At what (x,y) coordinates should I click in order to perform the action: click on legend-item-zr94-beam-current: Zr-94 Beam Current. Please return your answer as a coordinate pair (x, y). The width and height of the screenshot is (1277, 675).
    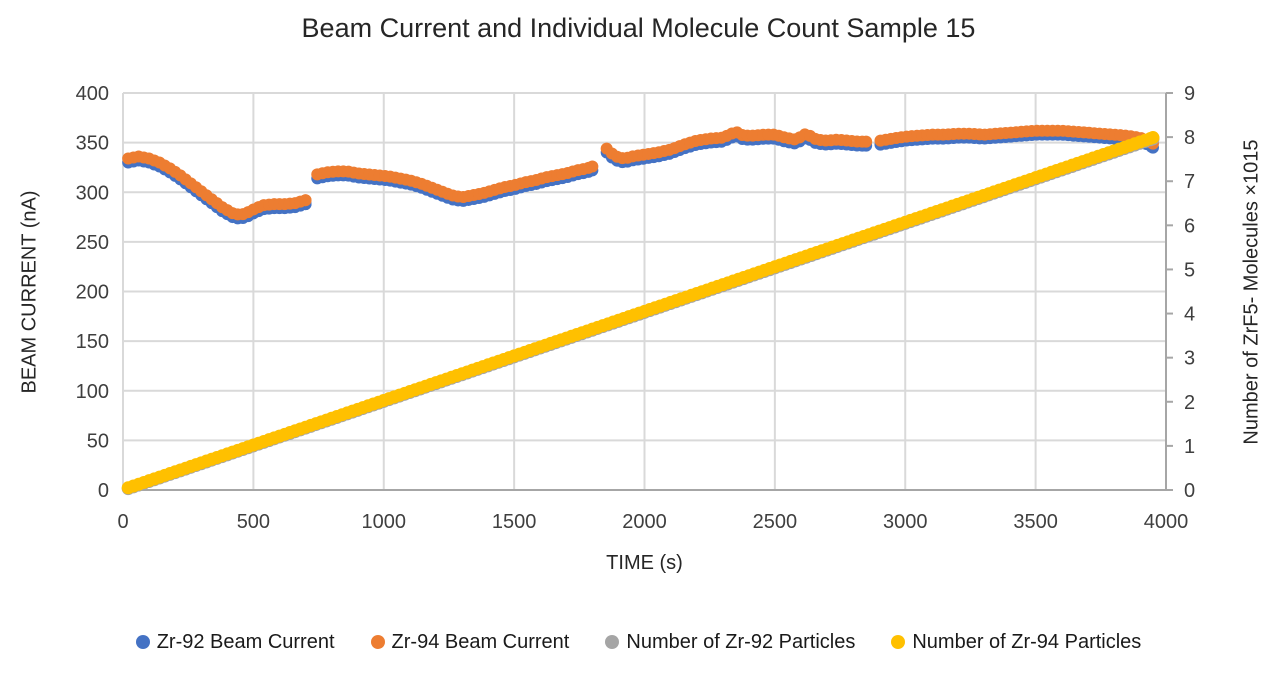
    Looking at the image, I should click on (470, 642).